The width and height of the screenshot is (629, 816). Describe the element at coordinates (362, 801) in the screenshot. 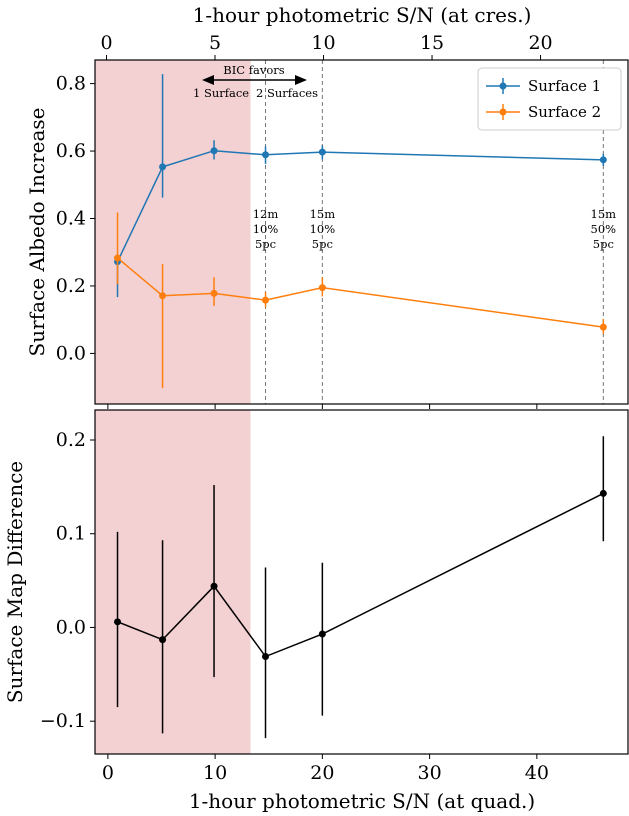

I see `bottom-x-axis-label: 1-hour photometric S/N (at quad.)` at that location.